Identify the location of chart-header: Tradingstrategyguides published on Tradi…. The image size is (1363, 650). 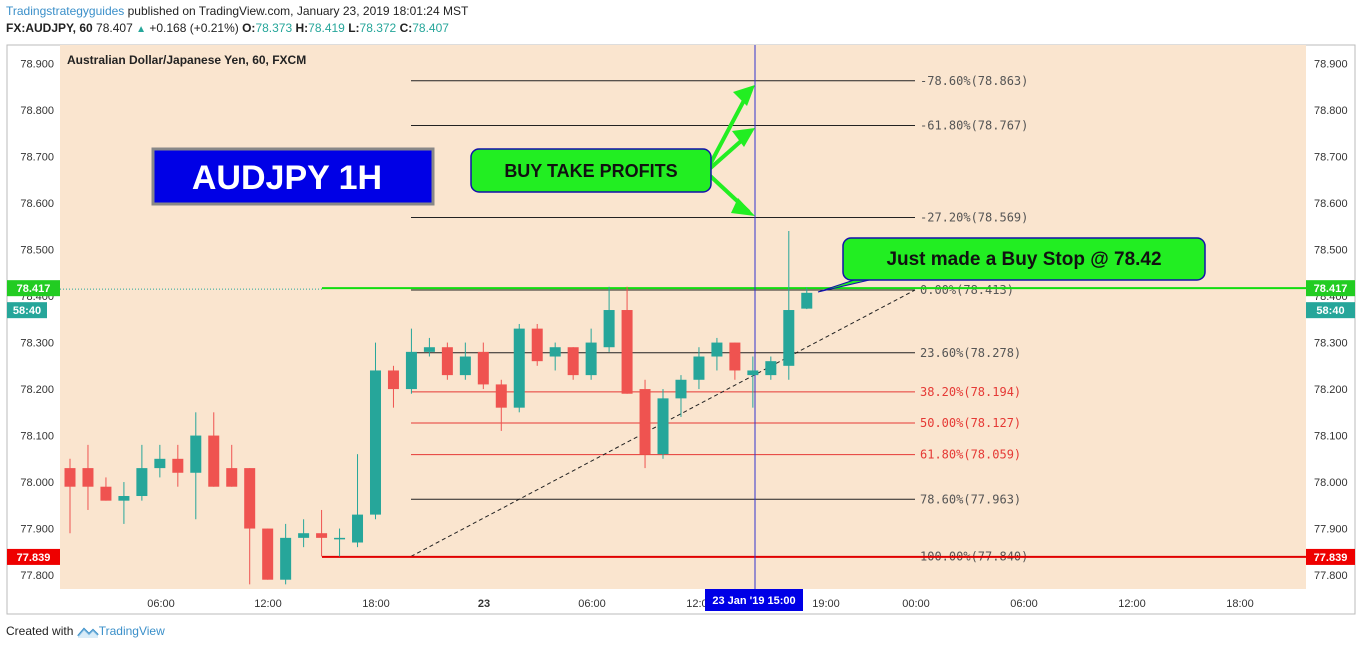
(237, 20).